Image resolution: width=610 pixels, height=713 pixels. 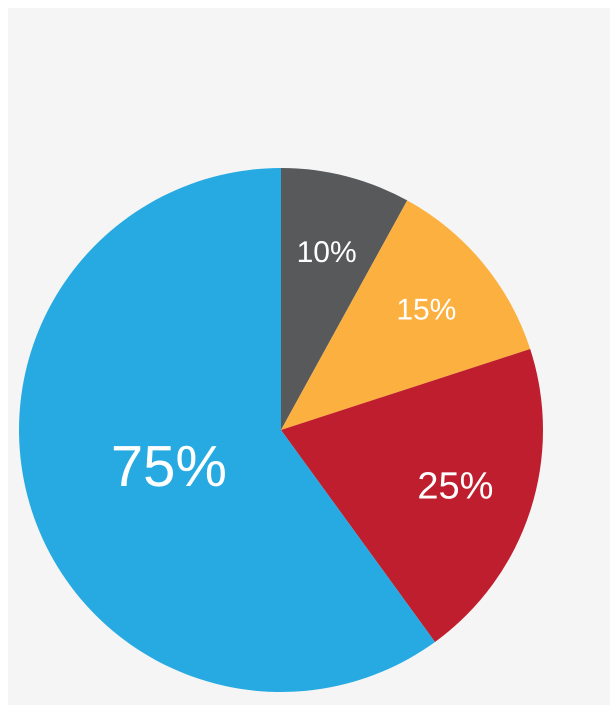 I want to click on data-label: 25%, so click(x=455, y=487).